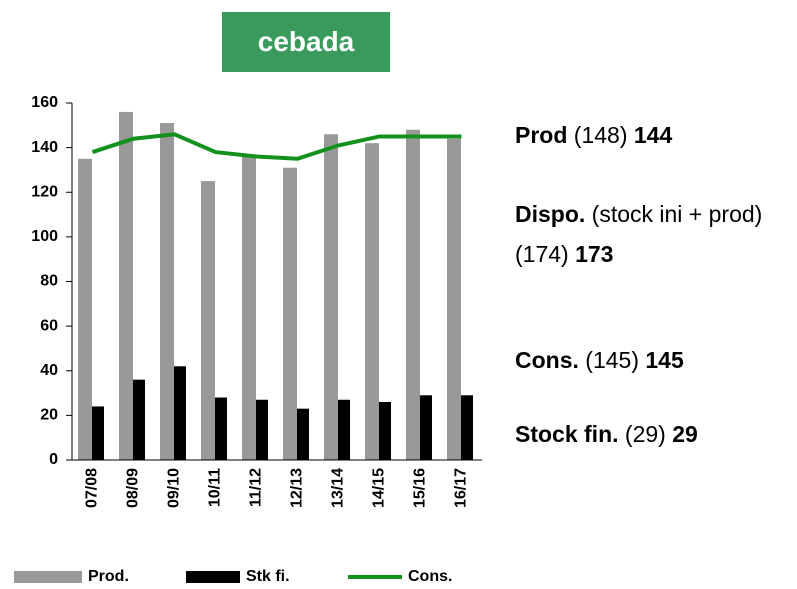 The image size is (797, 589). I want to click on chart-title: cebada, so click(306, 42).